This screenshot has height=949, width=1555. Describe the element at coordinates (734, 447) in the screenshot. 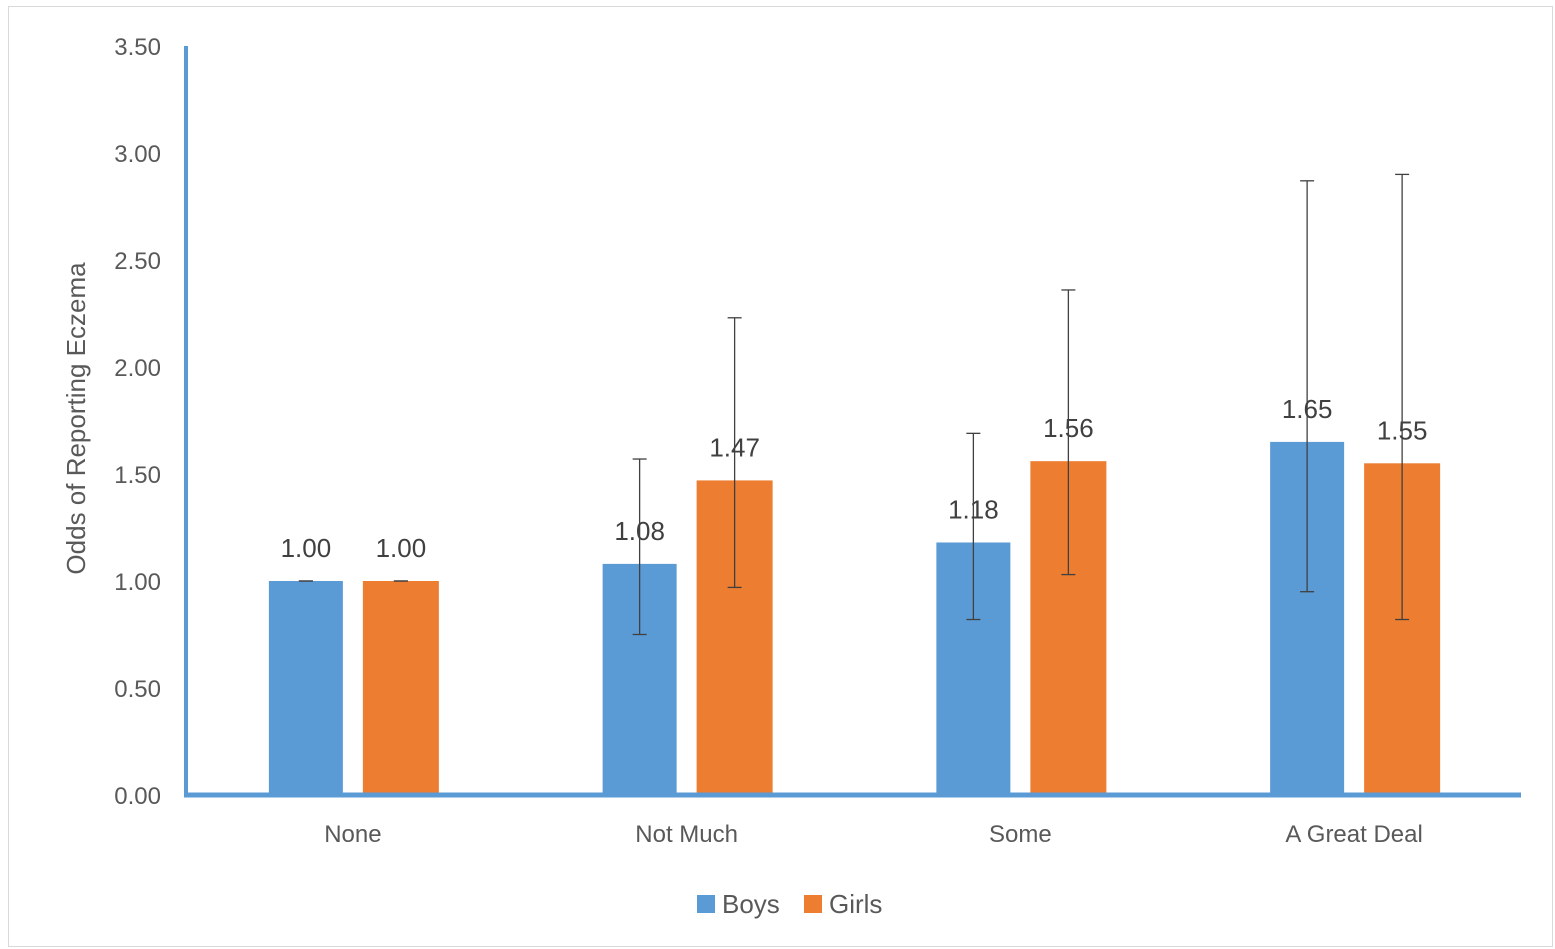

I see `data-label: 1.47` at that location.